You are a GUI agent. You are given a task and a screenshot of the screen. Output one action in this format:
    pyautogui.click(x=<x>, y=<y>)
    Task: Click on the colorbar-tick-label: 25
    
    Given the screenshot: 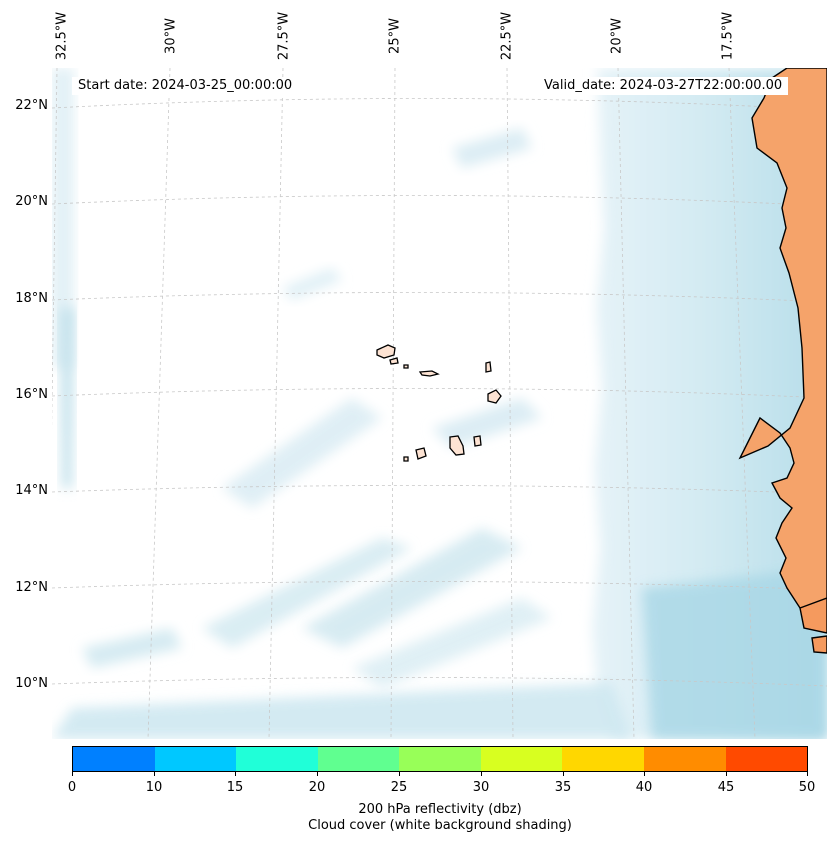 What is the action you would take?
    pyautogui.click(x=399, y=787)
    